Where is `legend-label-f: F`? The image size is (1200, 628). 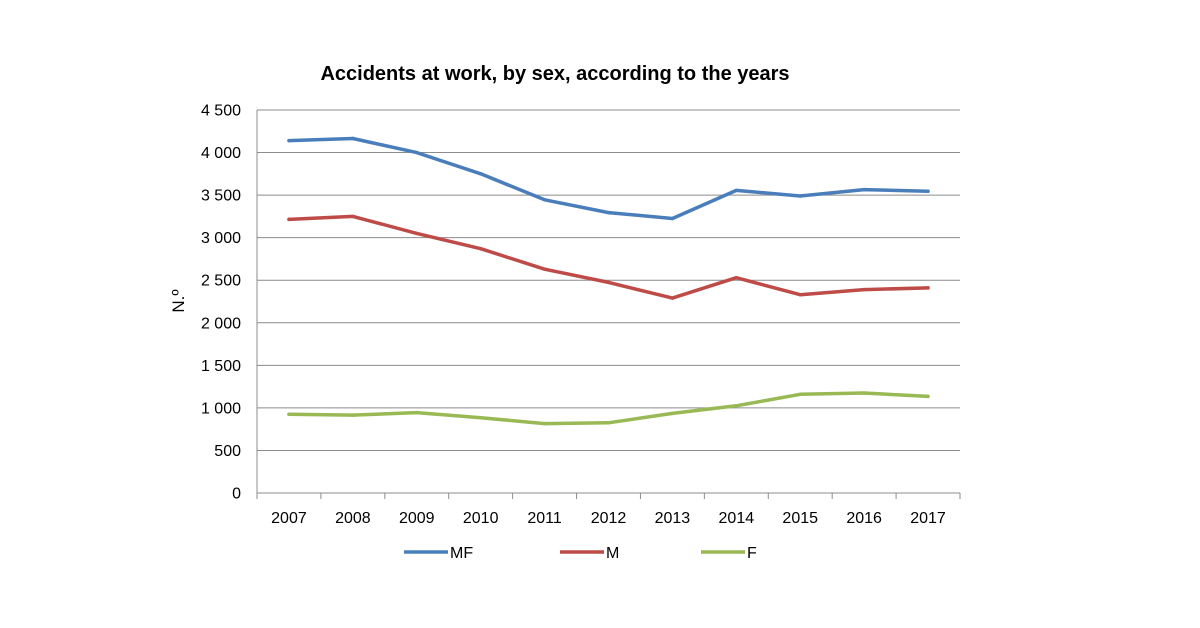 legend-label-f: F is located at coordinates (752, 553).